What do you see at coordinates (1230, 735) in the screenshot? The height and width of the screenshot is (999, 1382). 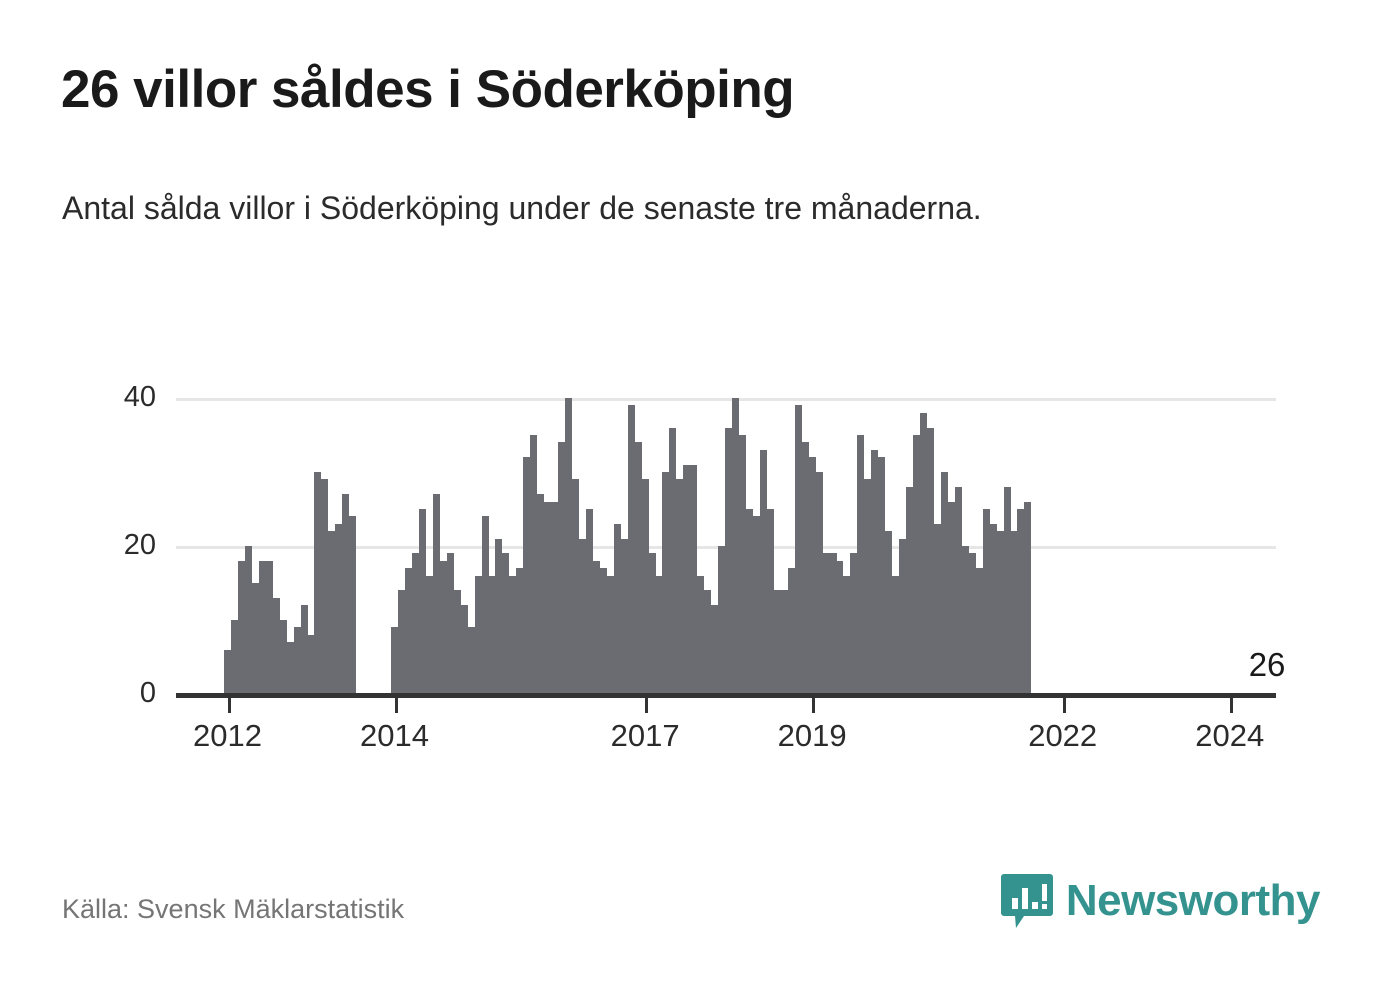 I see `x-tick-label: 2024` at bounding box center [1230, 735].